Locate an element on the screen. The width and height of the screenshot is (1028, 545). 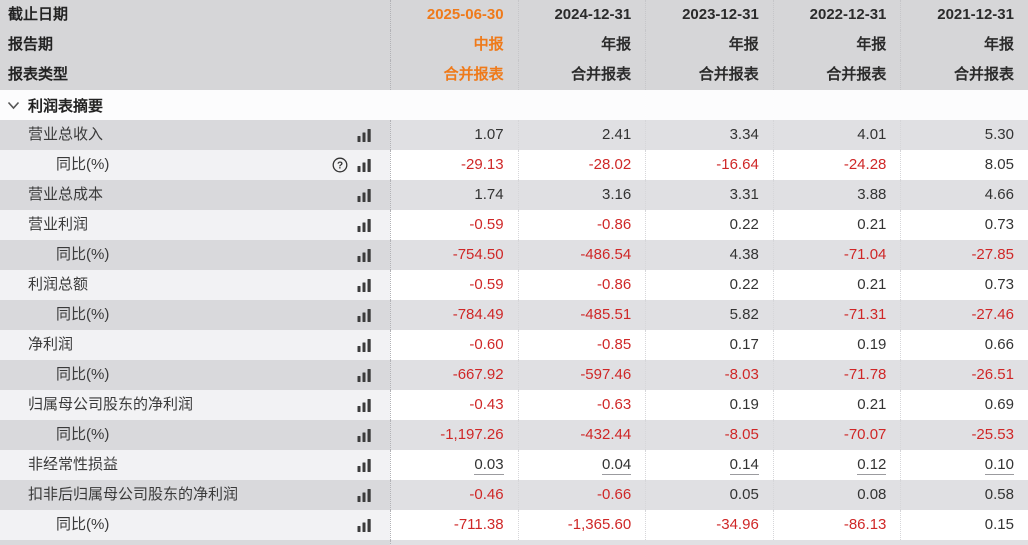
value-cell: -26.51 is located at coordinates (964, 375).